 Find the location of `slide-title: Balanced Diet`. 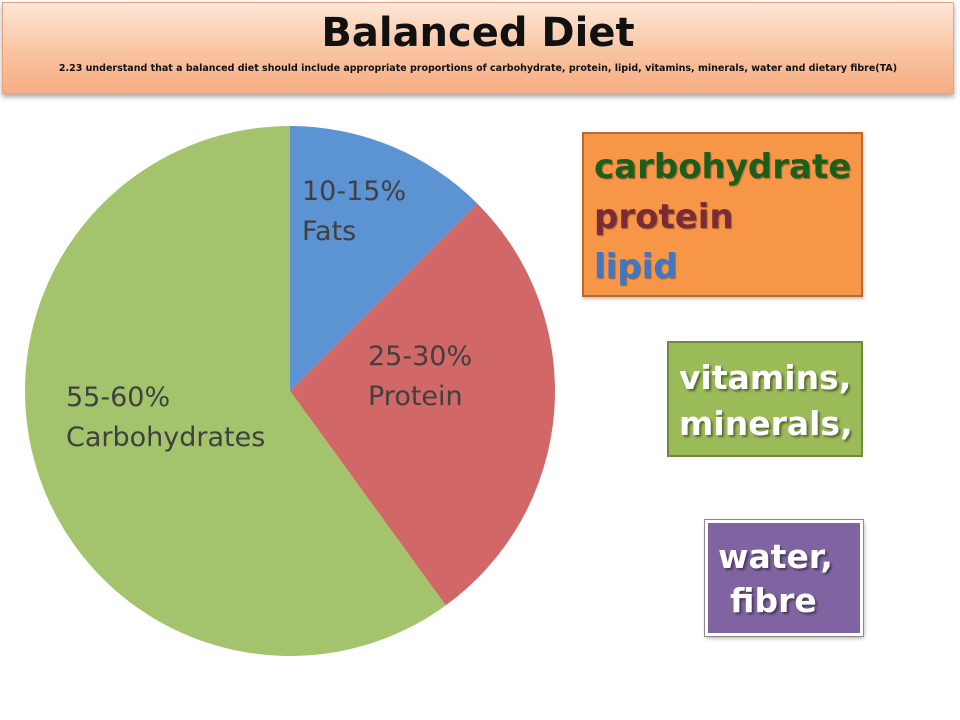

slide-title: Balanced Diet is located at coordinates (478, 33).